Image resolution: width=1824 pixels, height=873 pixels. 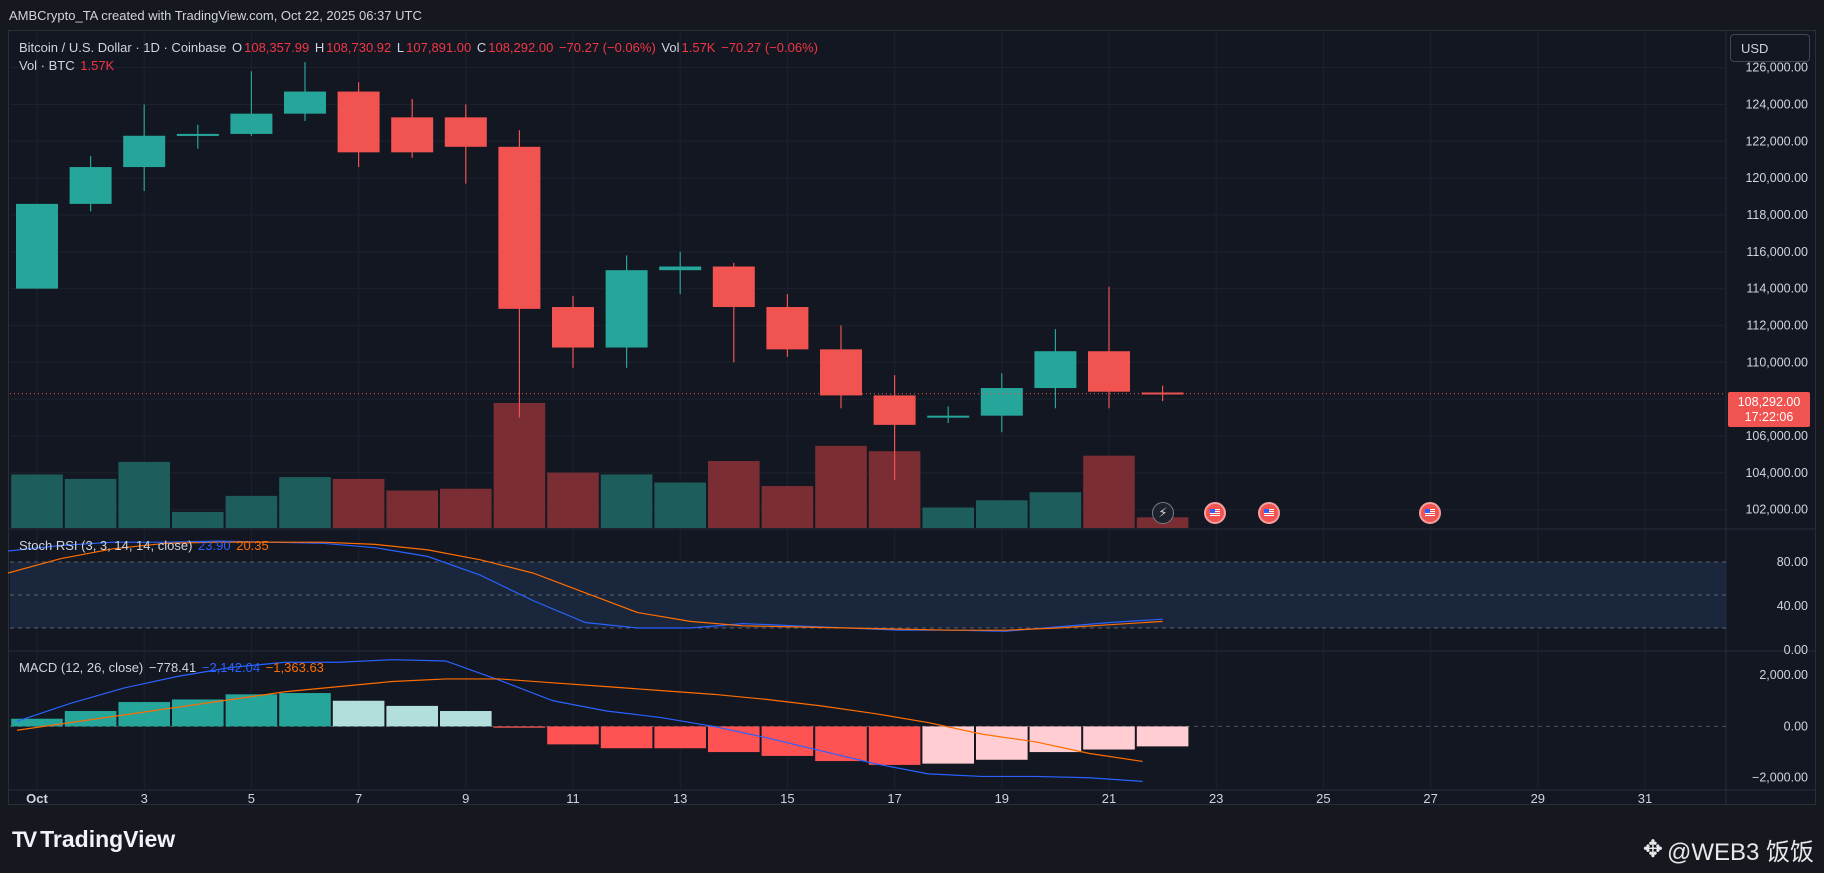 What do you see at coordinates (359, 47) in the screenshot?
I see `high-value: 108,730.92` at bounding box center [359, 47].